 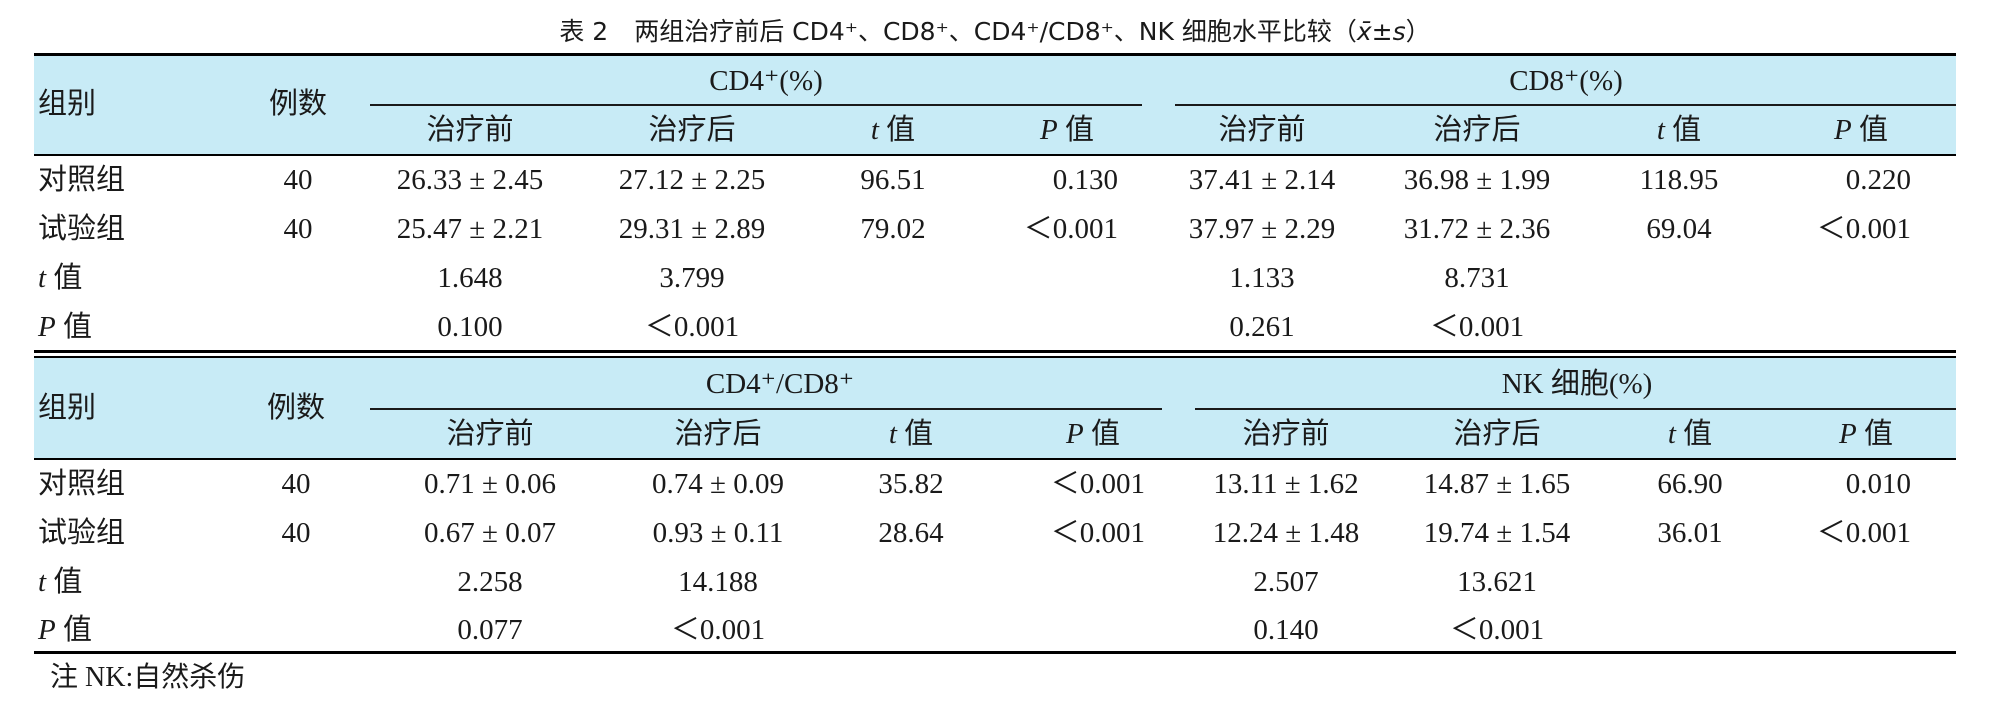 What do you see at coordinates (1679, 229) in the screenshot?
I see `table-cell: 69.04` at bounding box center [1679, 229].